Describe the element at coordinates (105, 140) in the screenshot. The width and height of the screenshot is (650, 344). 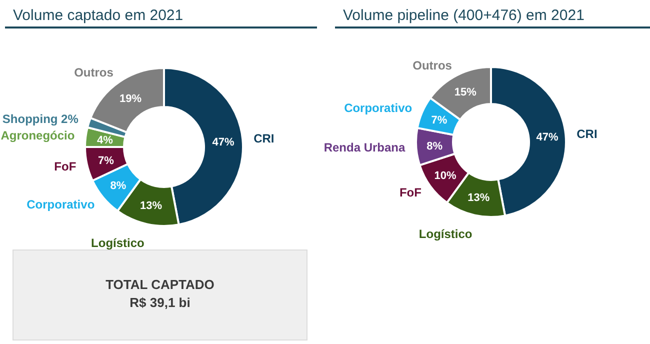
I see `data-label: 4%` at that location.